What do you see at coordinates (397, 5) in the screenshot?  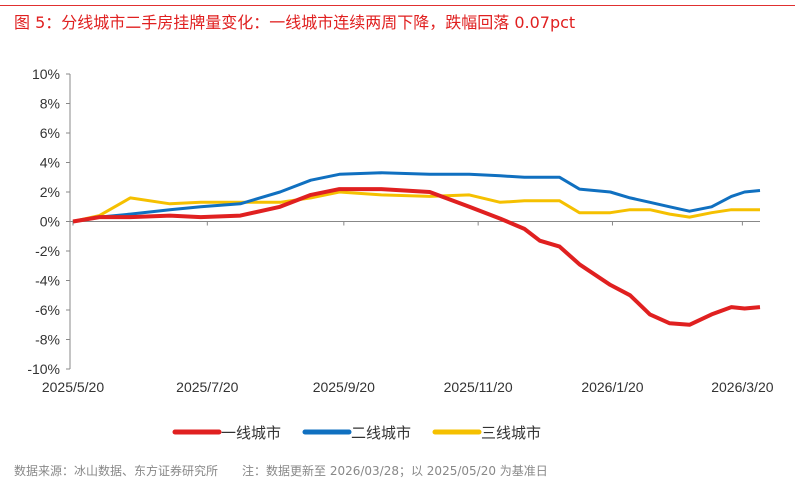 I see `title-rule` at bounding box center [397, 5].